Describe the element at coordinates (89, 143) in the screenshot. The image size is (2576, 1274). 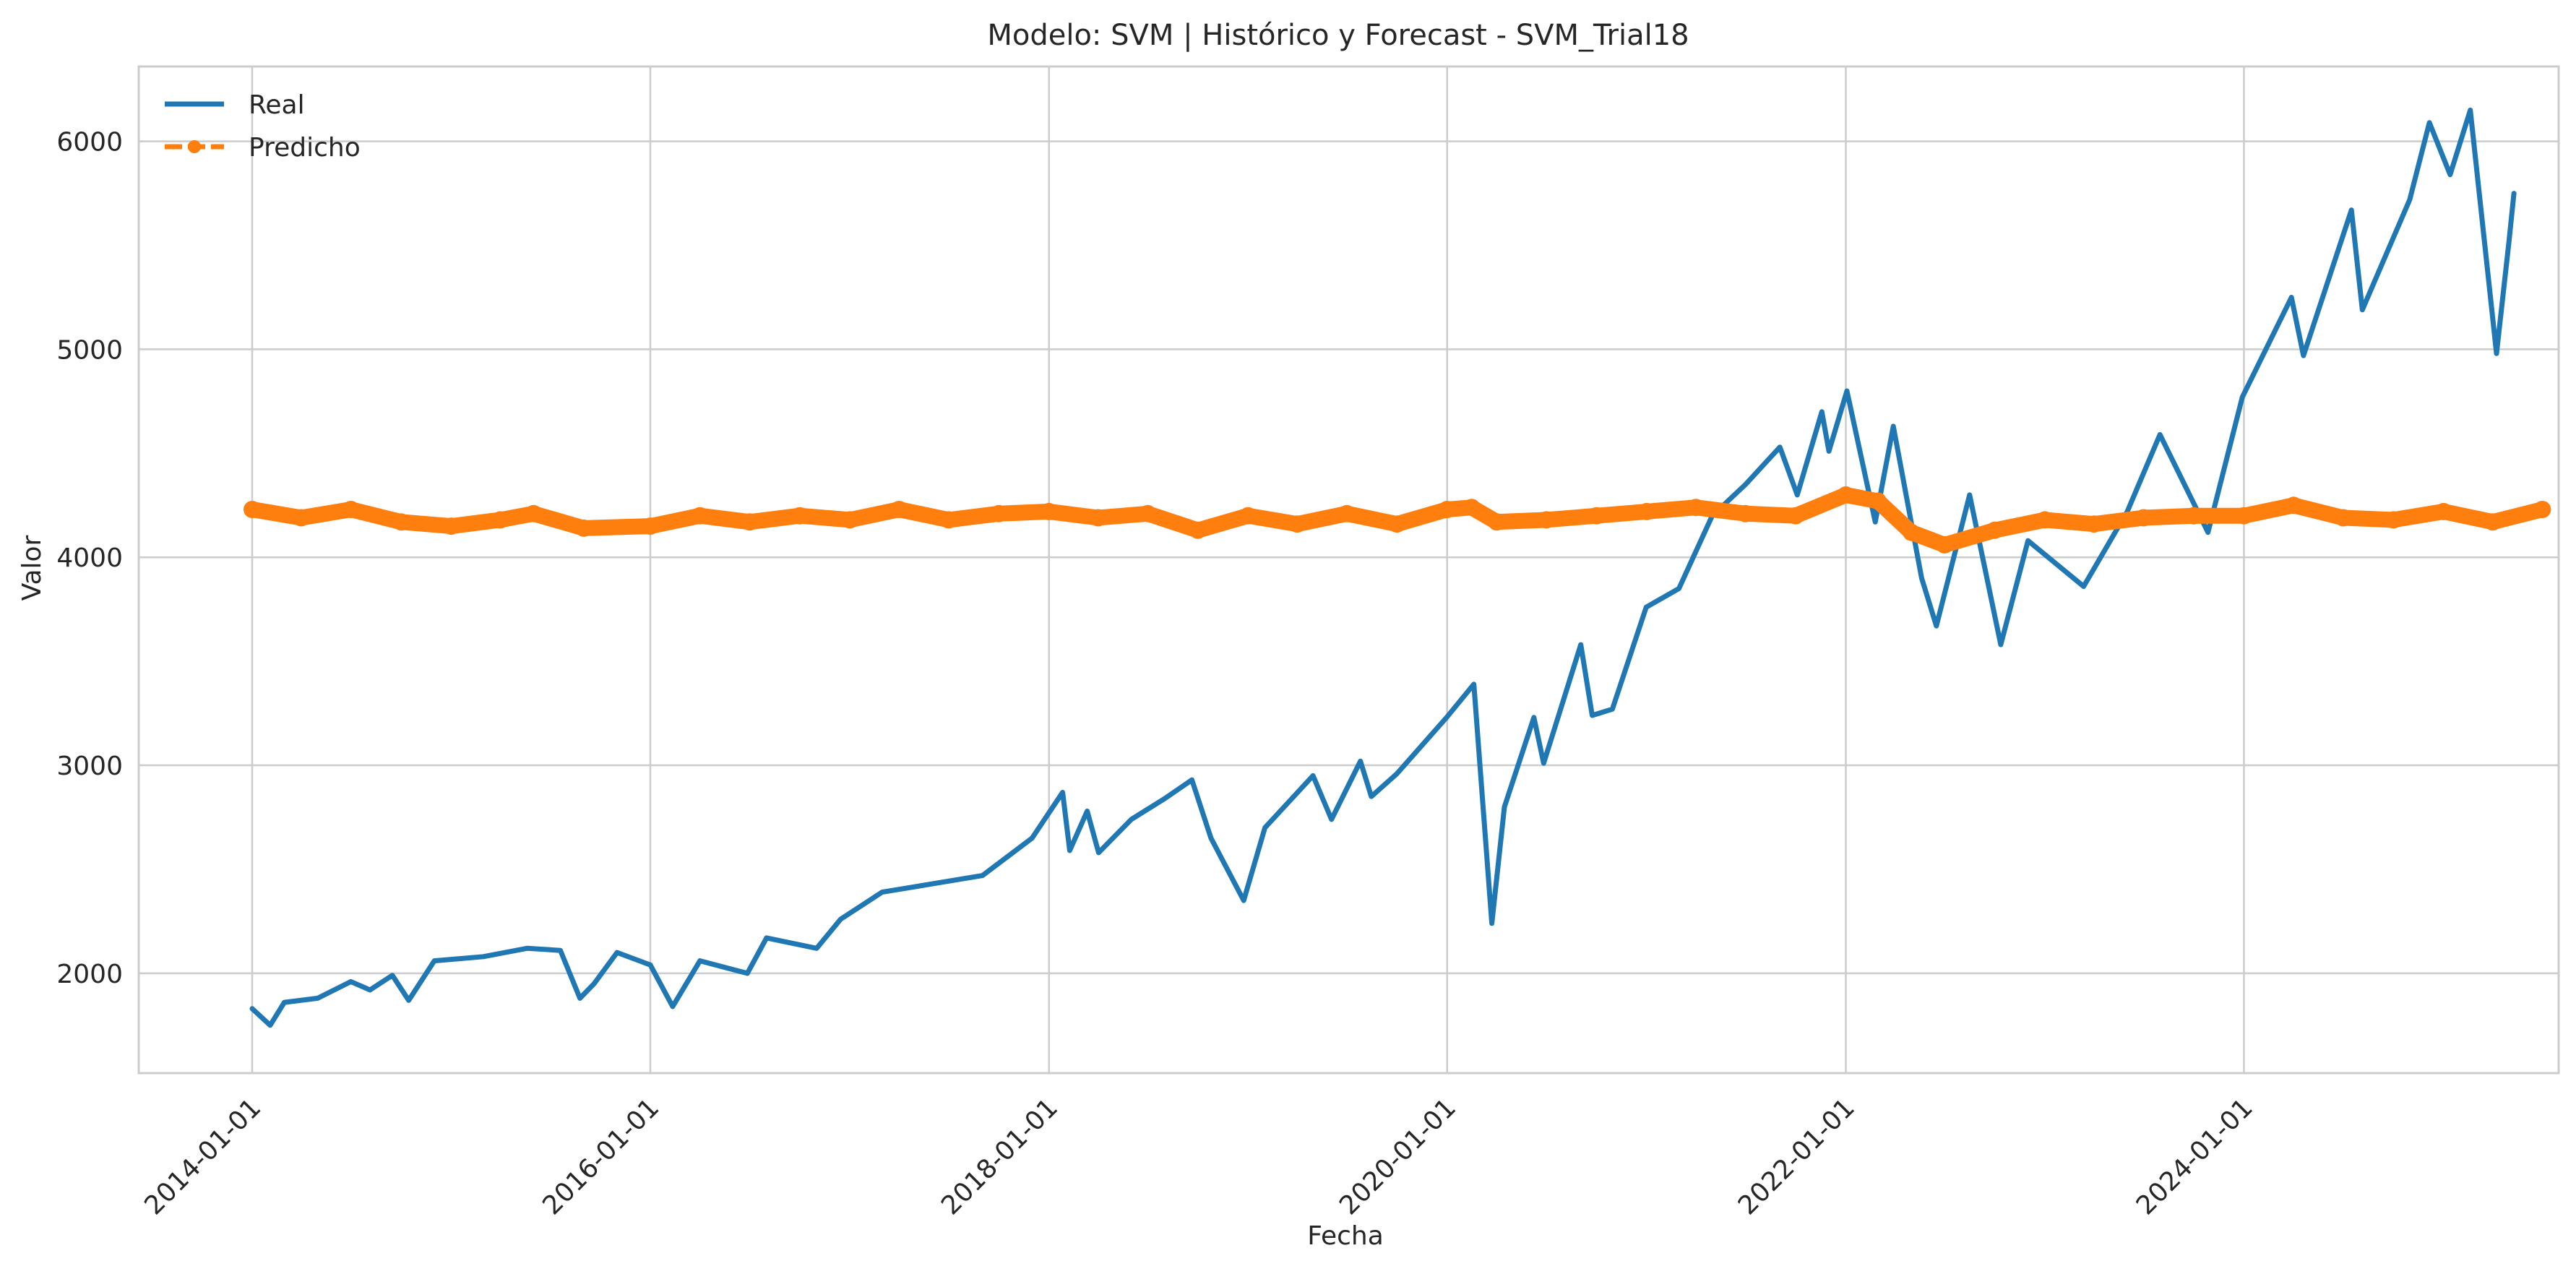
I see `y-tick-label: 6000` at that location.